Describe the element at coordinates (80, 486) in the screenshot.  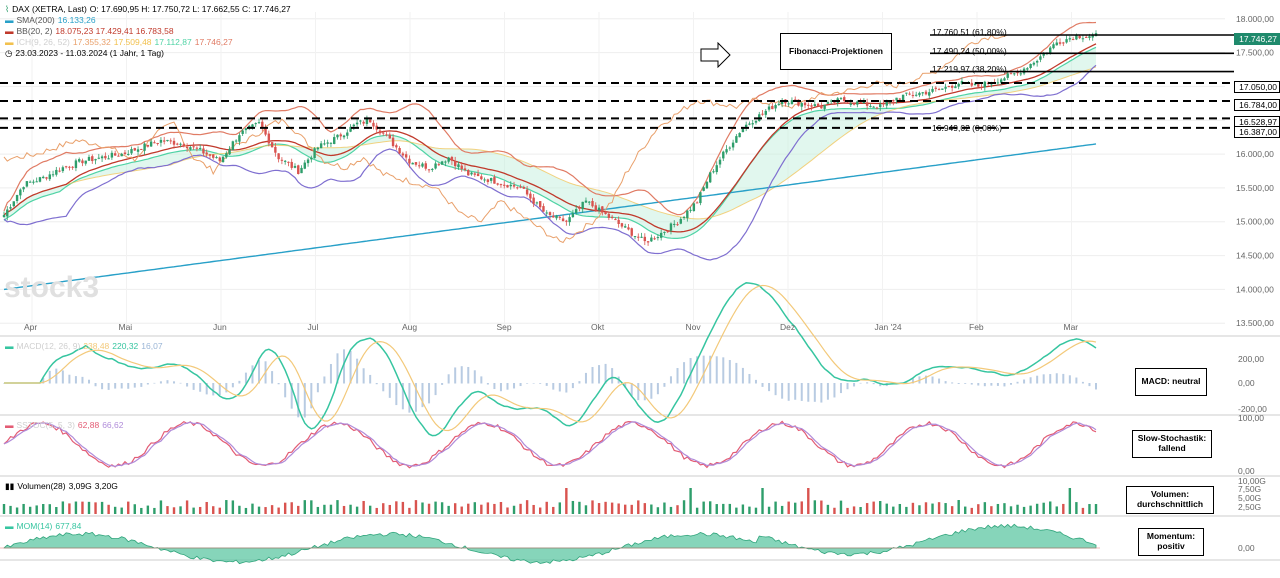
I see `volume-value-1: 3,09G` at that location.